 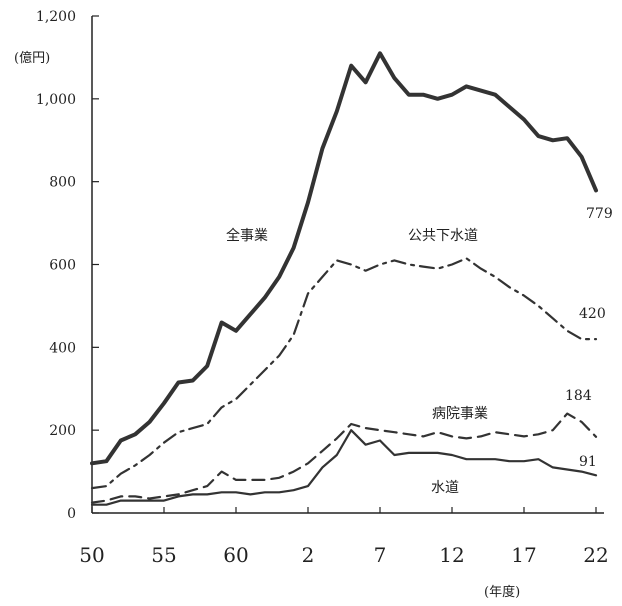 I want to click on series-end-value-label: 420, so click(x=592, y=314).